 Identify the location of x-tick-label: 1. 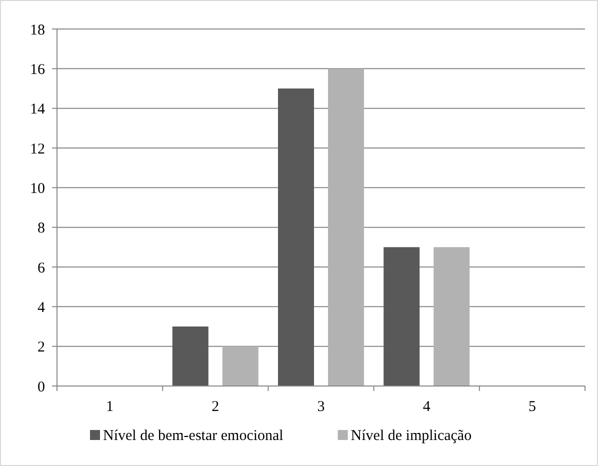
(110, 407).